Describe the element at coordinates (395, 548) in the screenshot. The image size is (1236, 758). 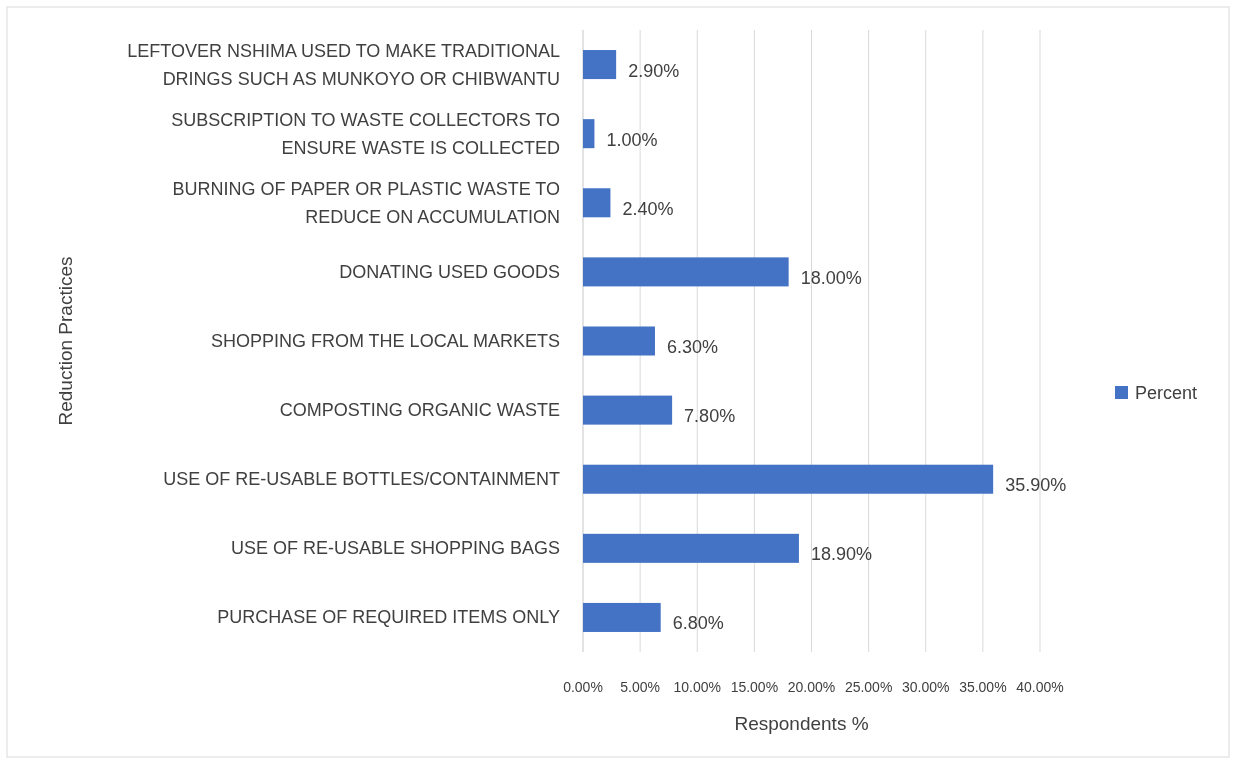
I see `y-tick-label: USE OF RE-USABLE SHOPPING BAGS` at that location.